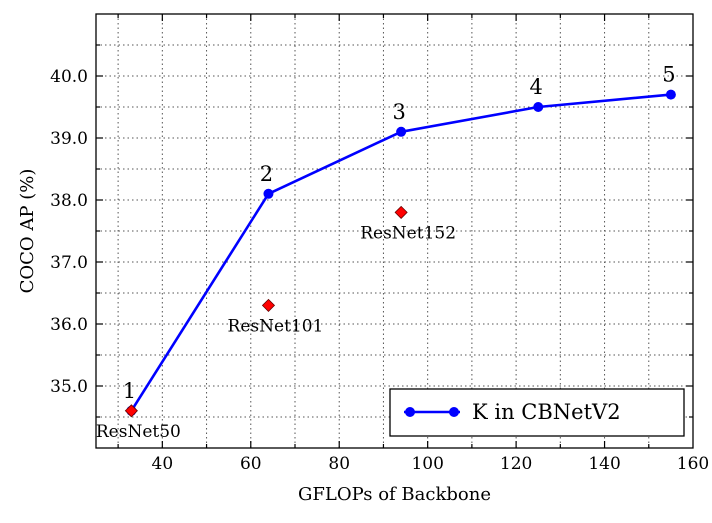 Image resolution: width=712 pixels, height=523 pixels. Describe the element at coordinates (427, 464) in the screenshot. I see `x-tick-label: 100` at that location.